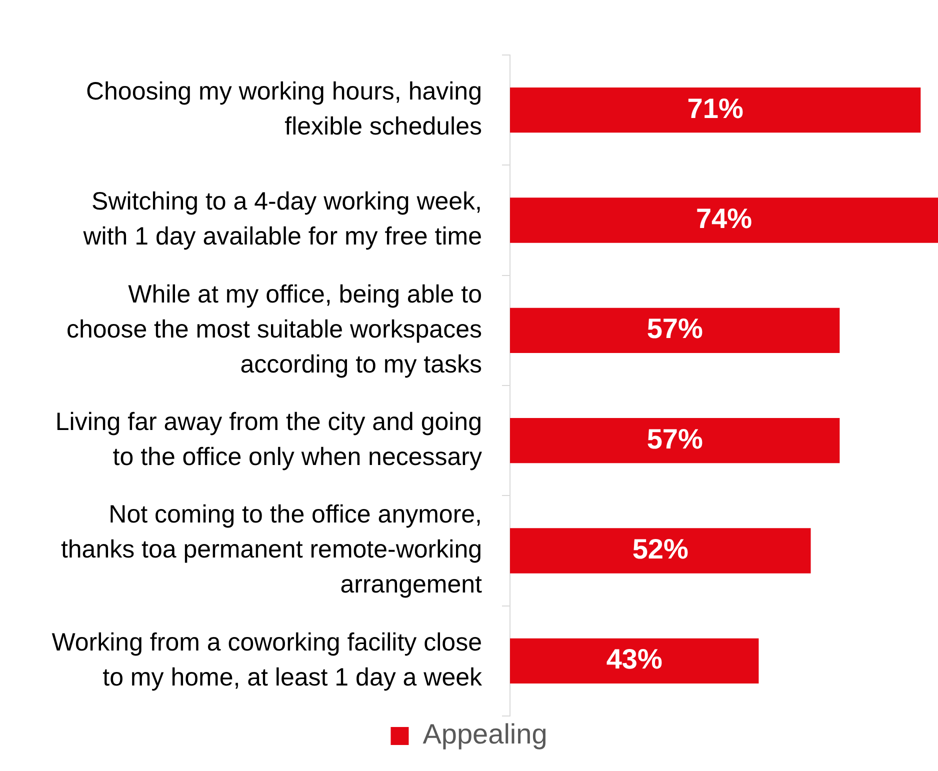  Describe the element at coordinates (274, 329) in the screenshot. I see `y-tick-label: While at my office, being able to choose the most suitable workspaces according to my tasks` at that location.